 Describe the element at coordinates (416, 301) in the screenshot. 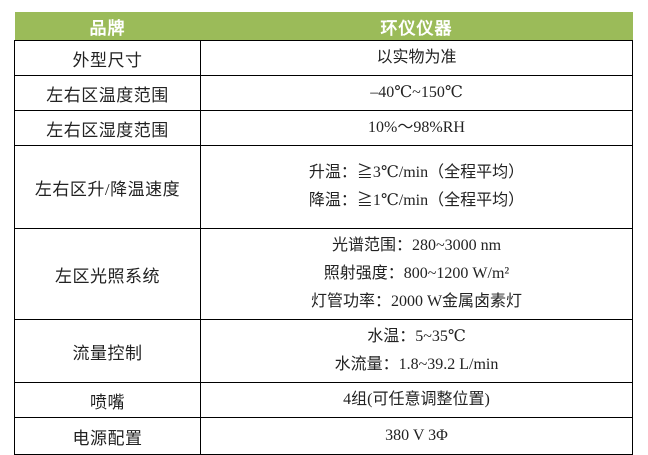

I see `value-line: 灯管功率：2000 W金属卤素灯` at that location.